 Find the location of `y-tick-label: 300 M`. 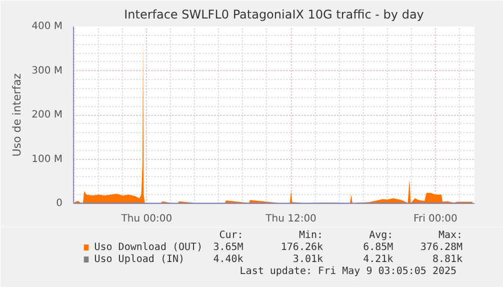

y-tick-label: 300 M is located at coordinates (47, 70).